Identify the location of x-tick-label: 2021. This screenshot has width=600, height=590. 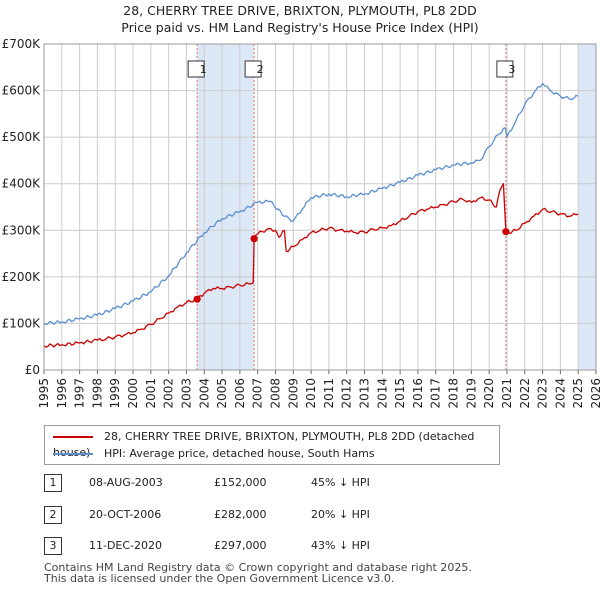
(507, 393).